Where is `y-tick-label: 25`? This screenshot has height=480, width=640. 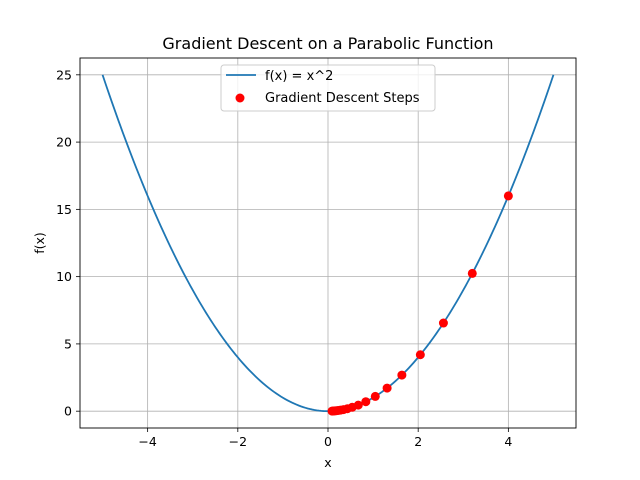
y-tick-label: 25 is located at coordinates (64, 74).